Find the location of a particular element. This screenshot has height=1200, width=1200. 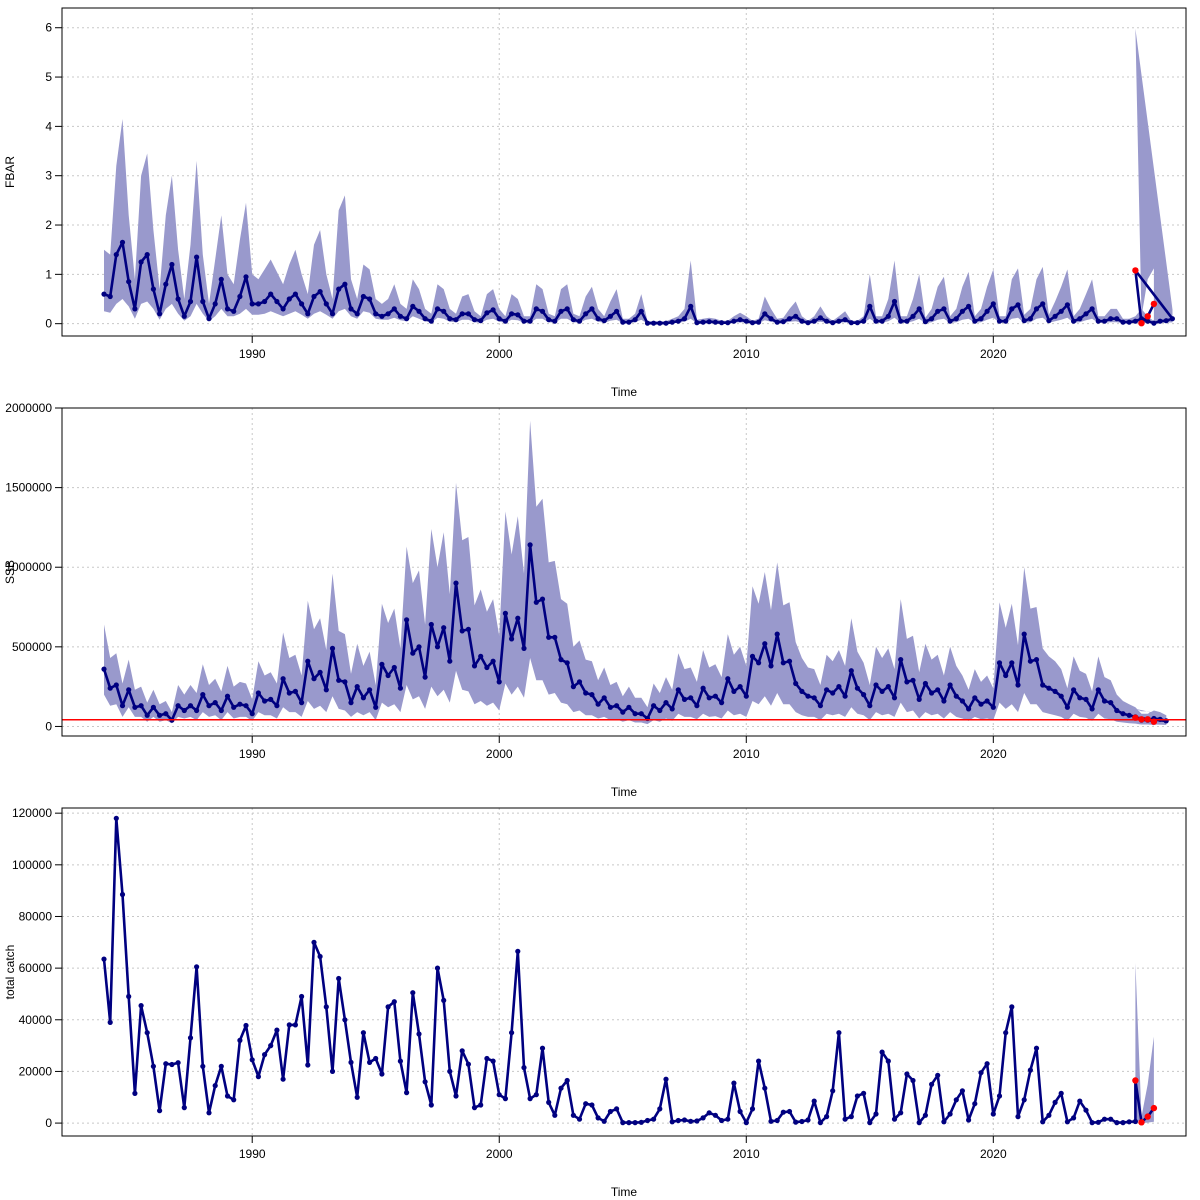

ssb-ytick-label: 2000000 is located at coordinates (28, 408).